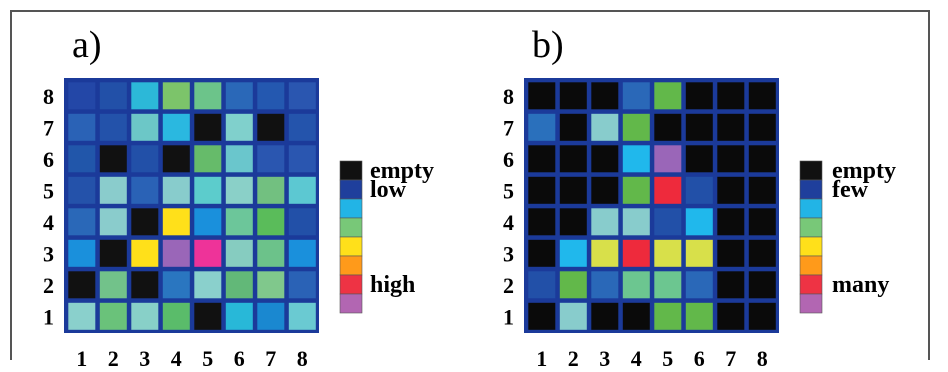 The height and width of the screenshot is (372, 948). I want to click on x-tick-label: 1, so click(81, 358).